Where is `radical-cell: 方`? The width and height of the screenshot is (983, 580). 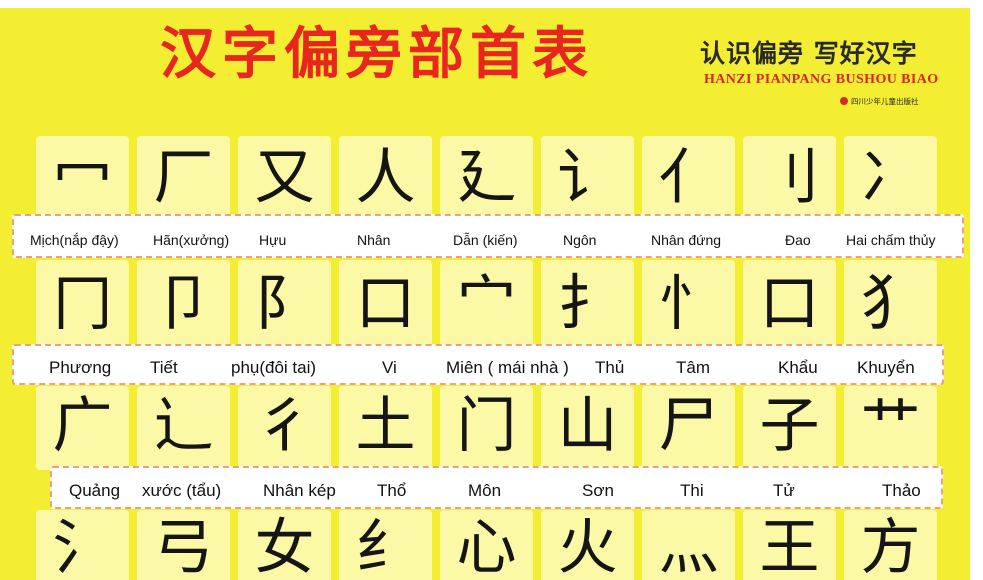
radical-cell: 方 is located at coordinates (890, 545).